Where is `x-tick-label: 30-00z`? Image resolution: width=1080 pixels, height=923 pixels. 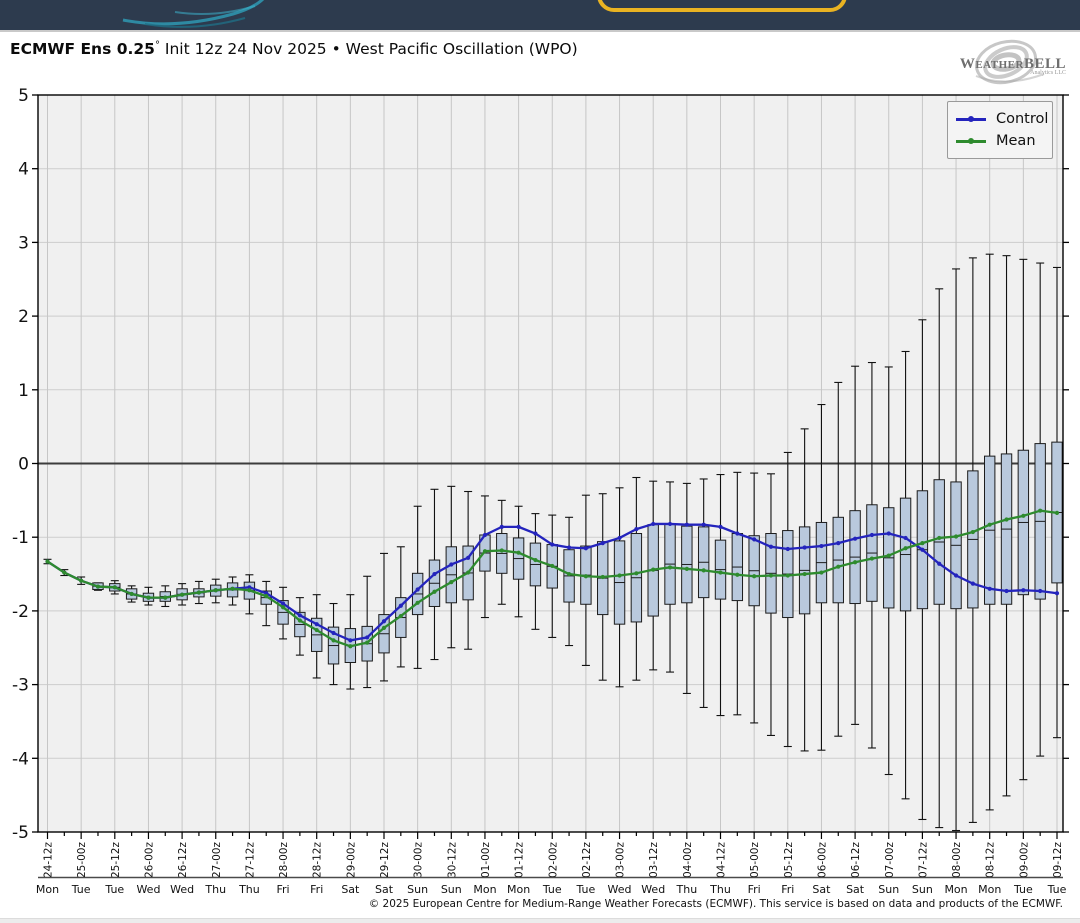 x-tick-label: 30-00z is located at coordinates (419, 860).